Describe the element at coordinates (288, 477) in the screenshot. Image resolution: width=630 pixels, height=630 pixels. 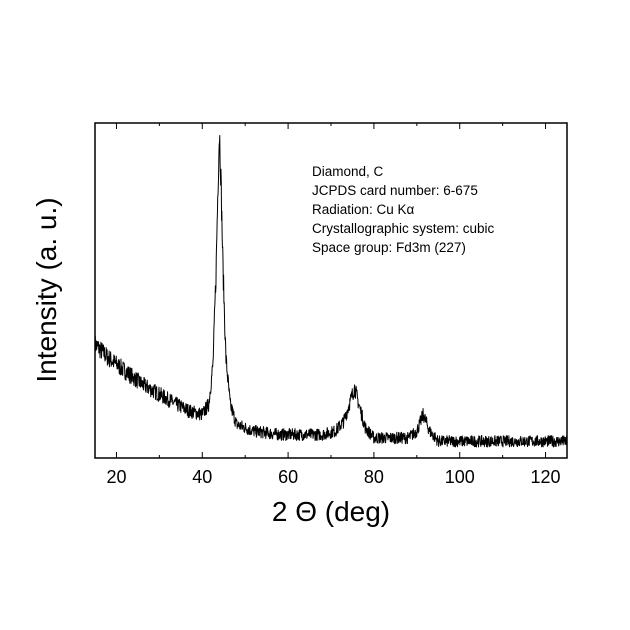
I see `x-tick-label: 60` at that location.